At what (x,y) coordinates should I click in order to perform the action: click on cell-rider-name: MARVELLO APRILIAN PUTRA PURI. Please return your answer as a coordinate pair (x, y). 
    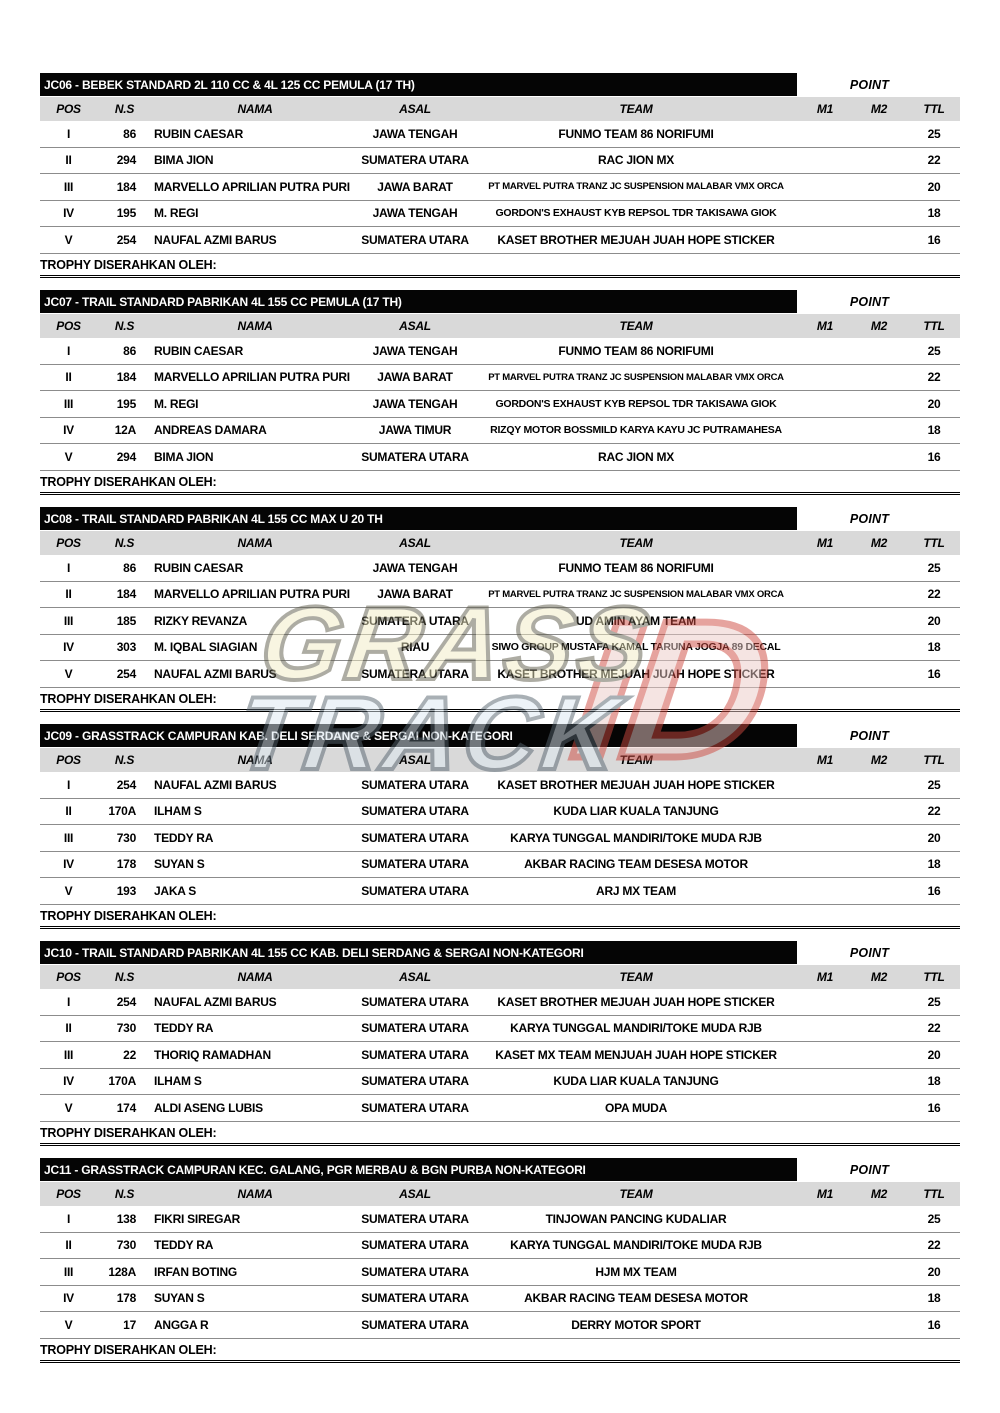
    Looking at the image, I should click on (252, 594).